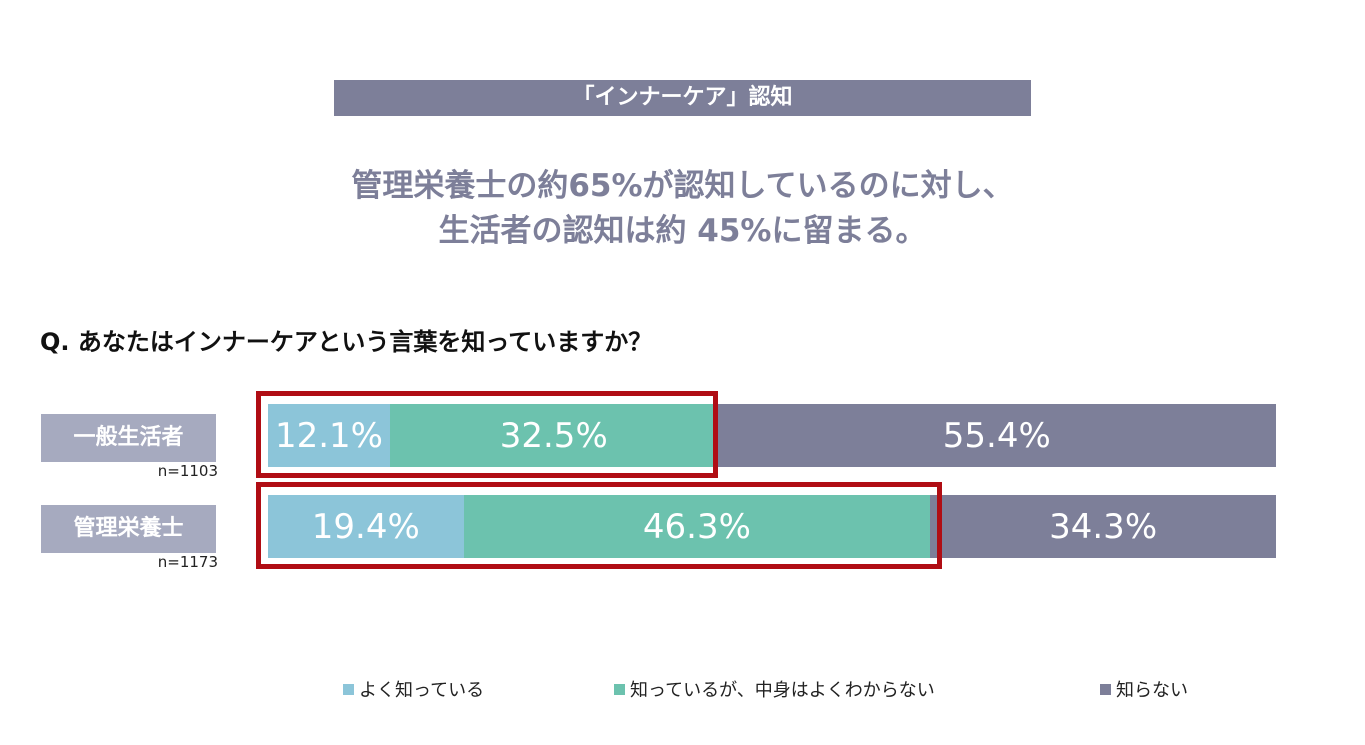 The height and width of the screenshot is (745, 1365). What do you see at coordinates (682, 231) in the screenshot?
I see `headline-line-2: 生活者の認知は約 45%に留まる。` at bounding box center [682, 231].